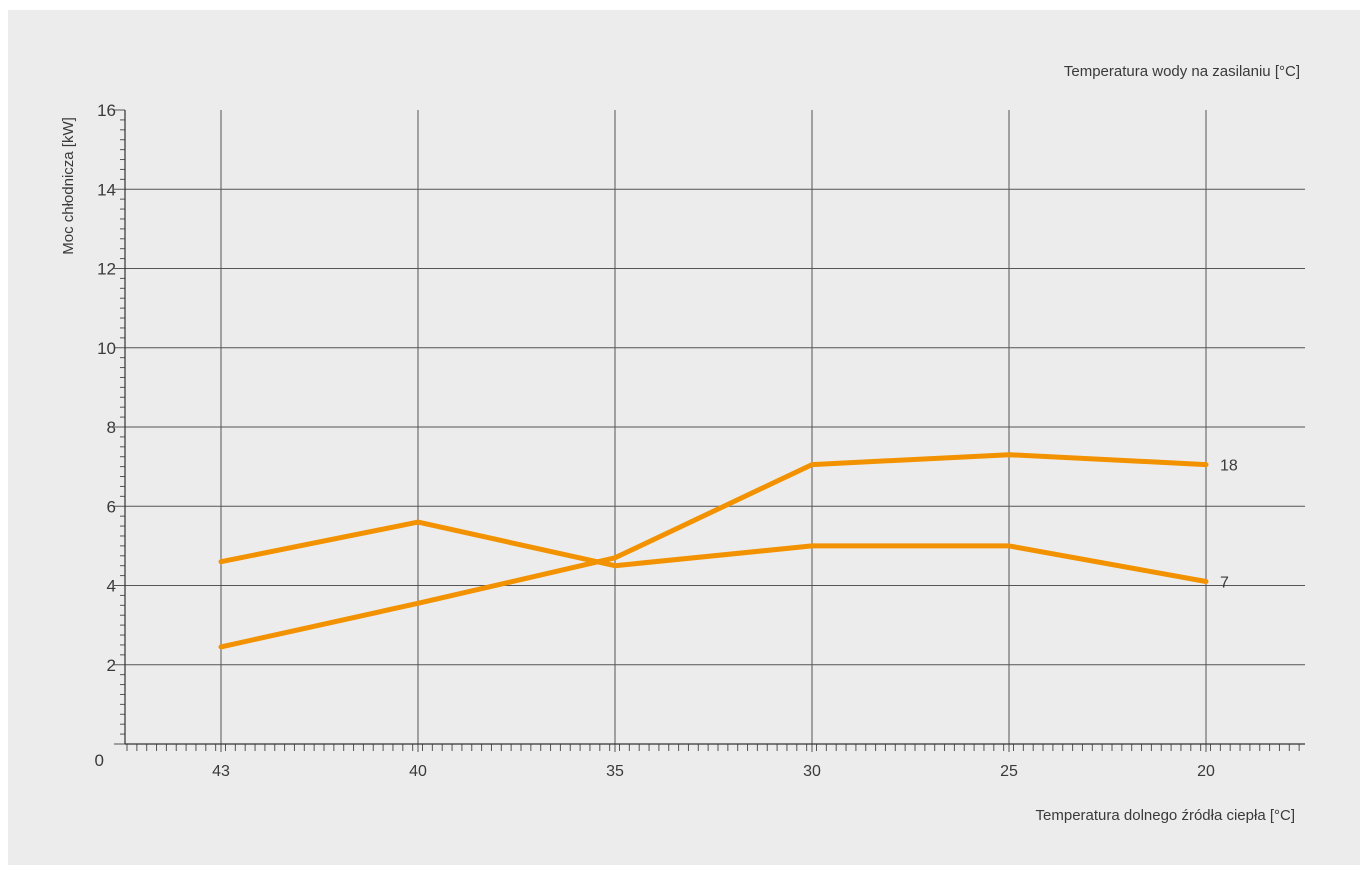  Describe the element at coordinates (1224, 583) in the screenshot. I see `series-label-7: 7` at that location.